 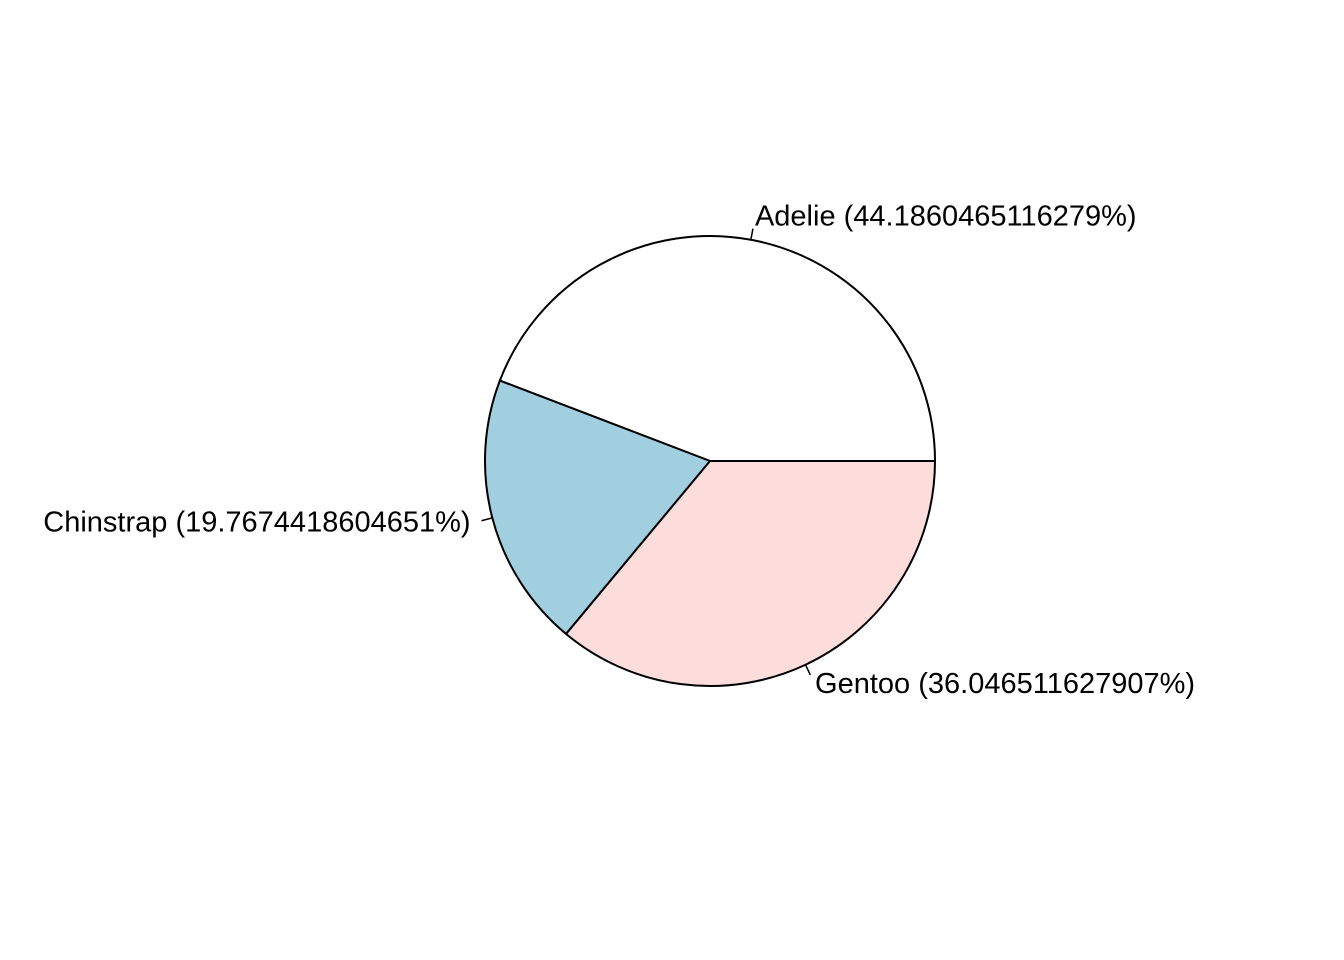 What do you see at coordinates (256, 522) in the screenshot?
I see `slice-label-chinstrap: Chinstrap (19.7674418604651%)` at bounding box center [256, 522].